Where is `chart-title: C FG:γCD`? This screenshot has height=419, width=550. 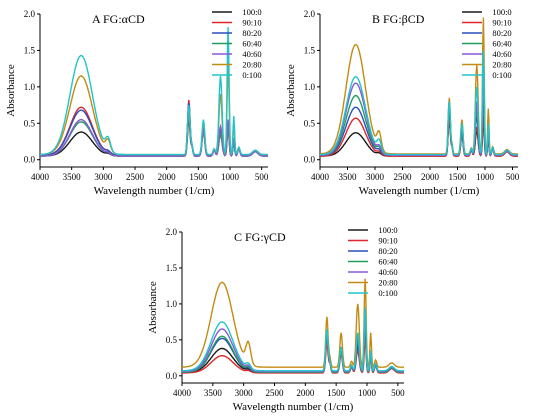
chart-title: C FG:γCD is located at coordinates (260, 237).